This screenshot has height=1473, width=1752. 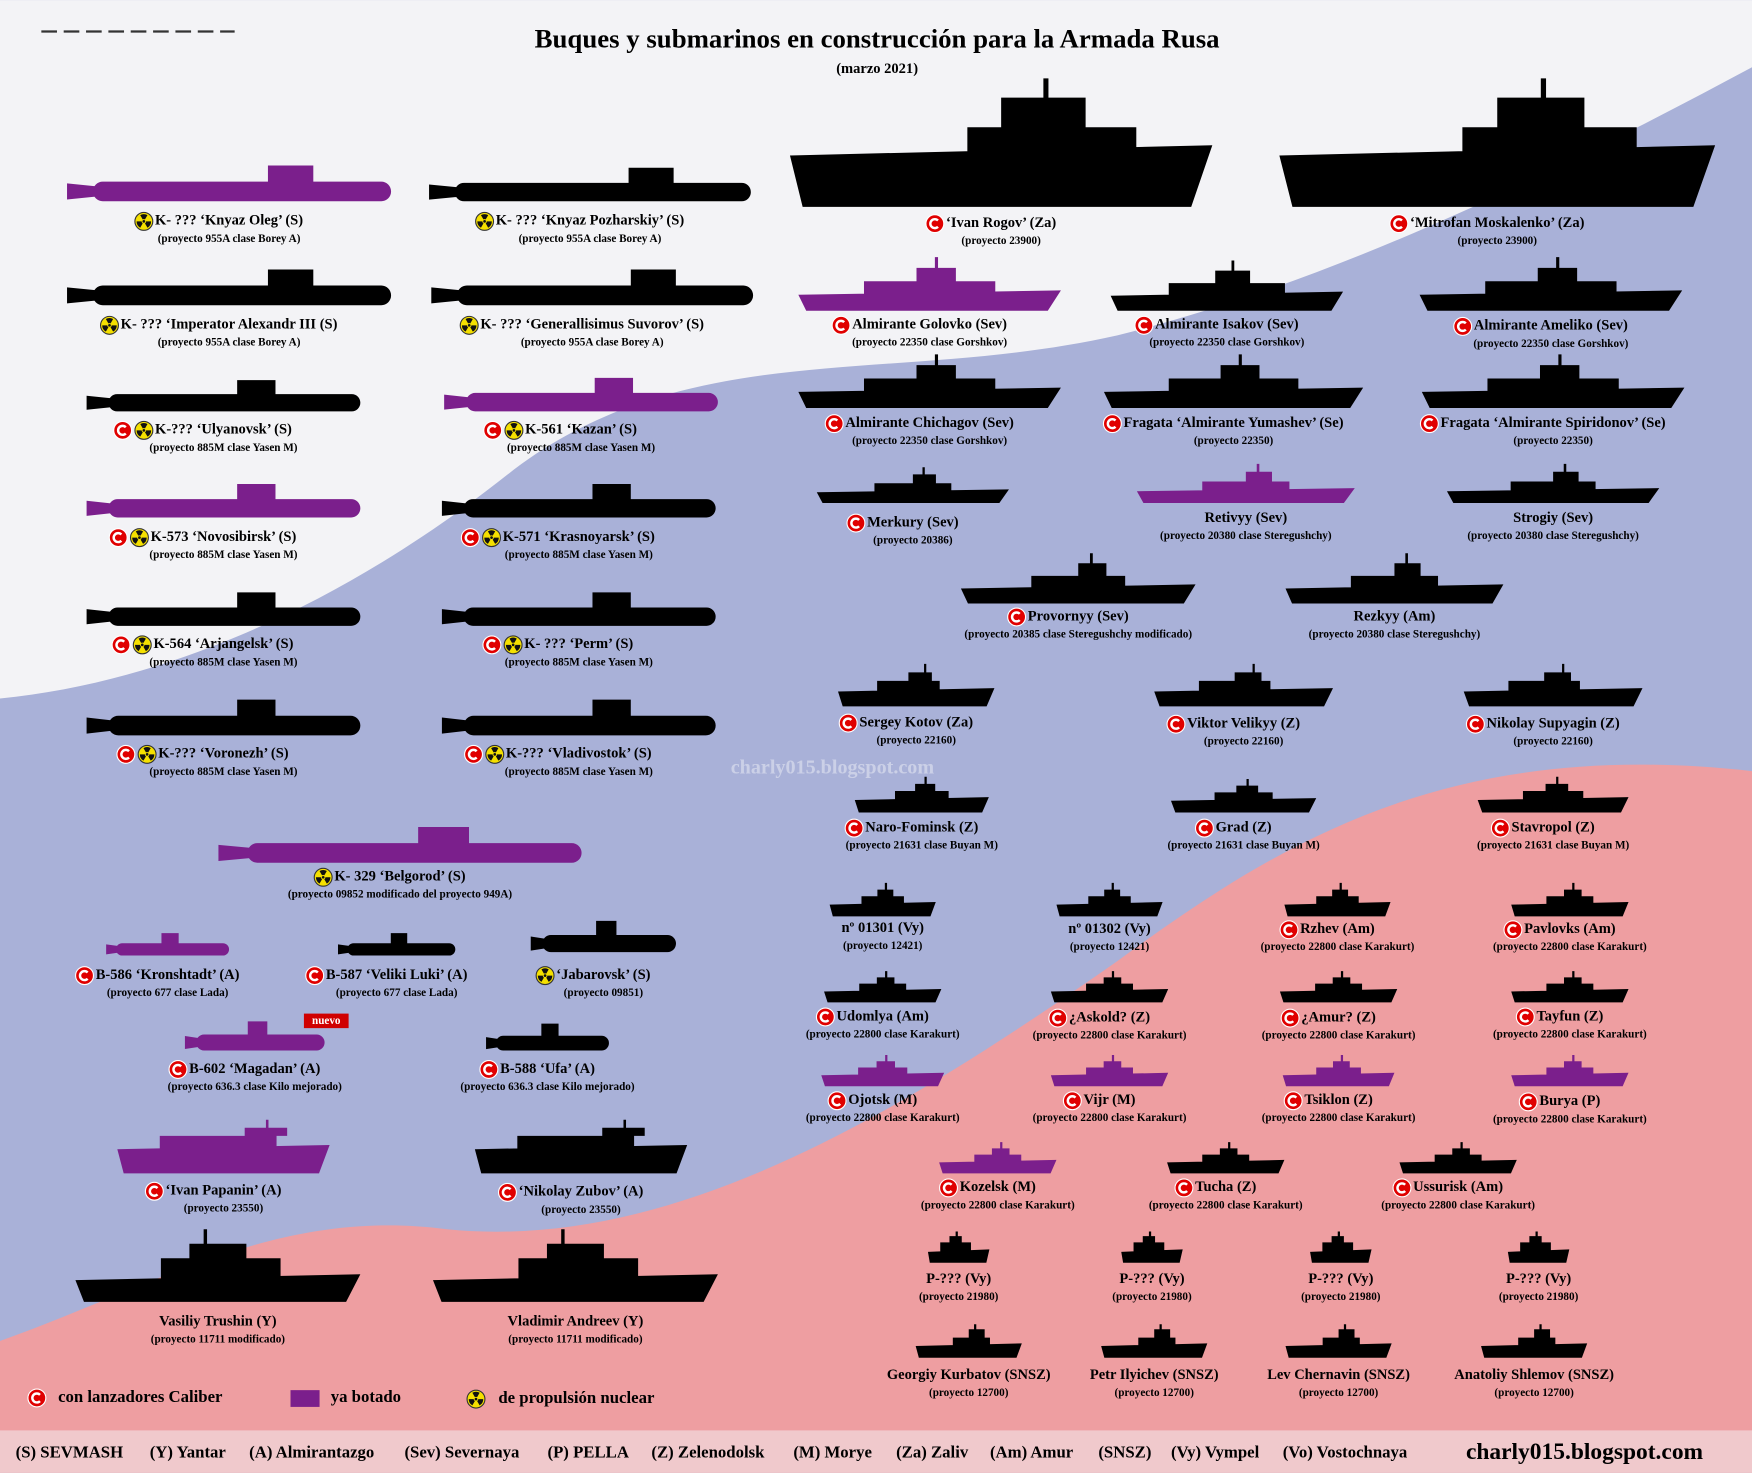 What do you see at coordinates (1345, 1452) in the screenshot?
I see `shipyard: (Vo) Vostochnaya` at bounding box center [1345, 1452].